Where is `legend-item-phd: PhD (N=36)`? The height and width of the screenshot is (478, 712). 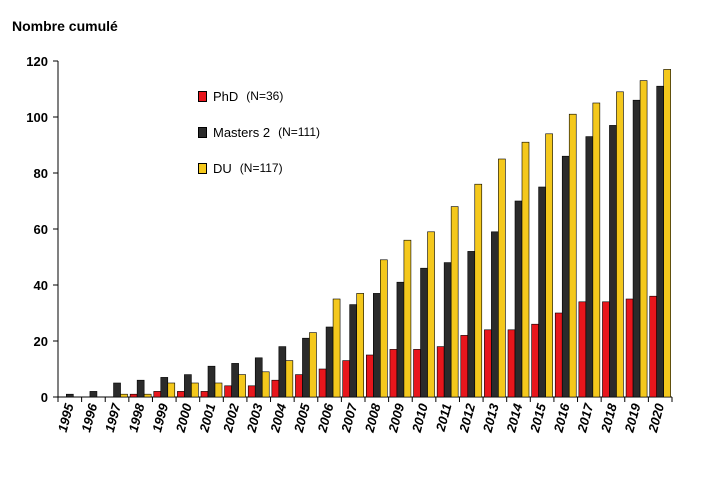 legend-item-phd: PhD (N=36) is located at coordinates (259, 96).